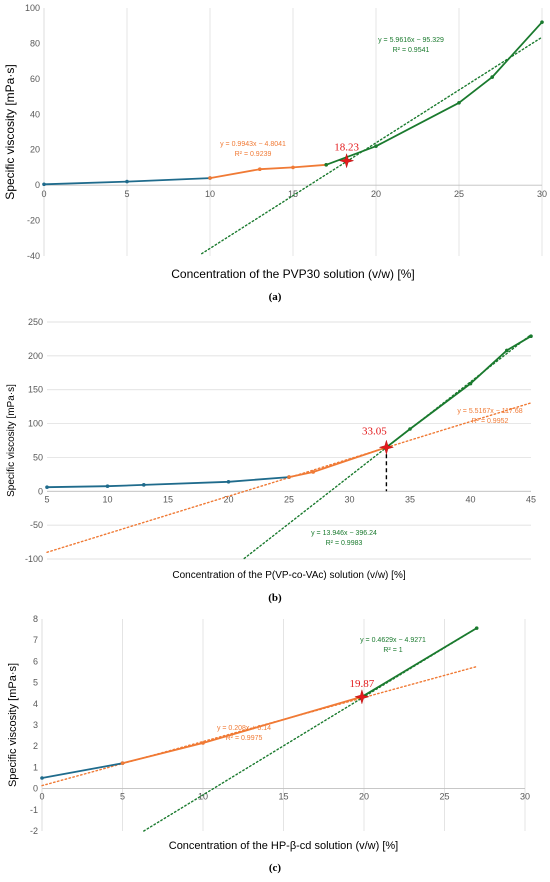 This screenshot has height=882, width=550. Describe the element at coordinates (35, 746) in the screenshot. I see `y-tick-label: 2` at that location.